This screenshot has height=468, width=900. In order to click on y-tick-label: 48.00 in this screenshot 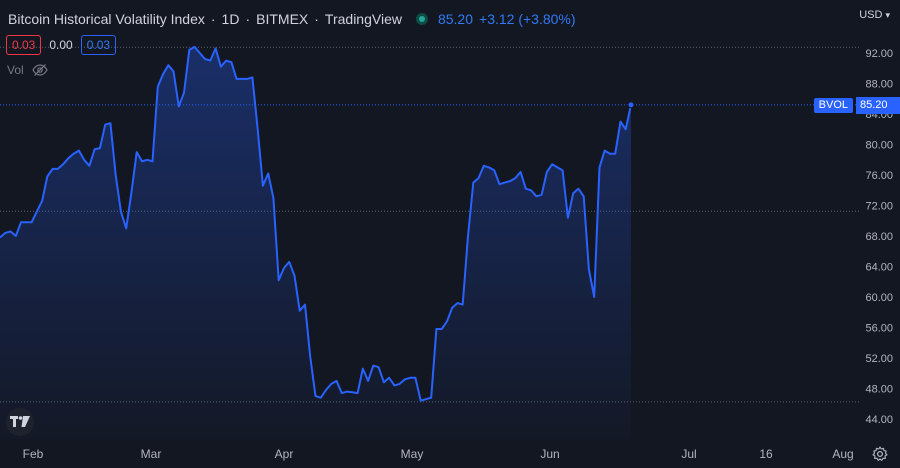, I will do `click(879, 390)`.